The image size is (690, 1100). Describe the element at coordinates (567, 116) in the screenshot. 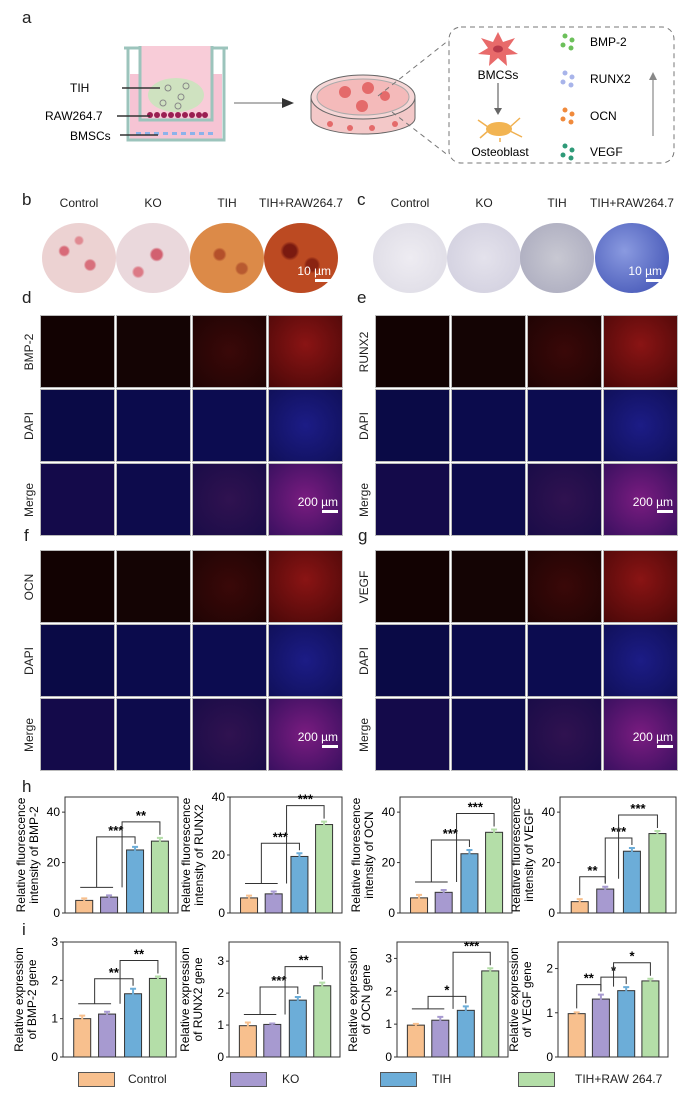

I see `ocn-dots-icon` at that location.